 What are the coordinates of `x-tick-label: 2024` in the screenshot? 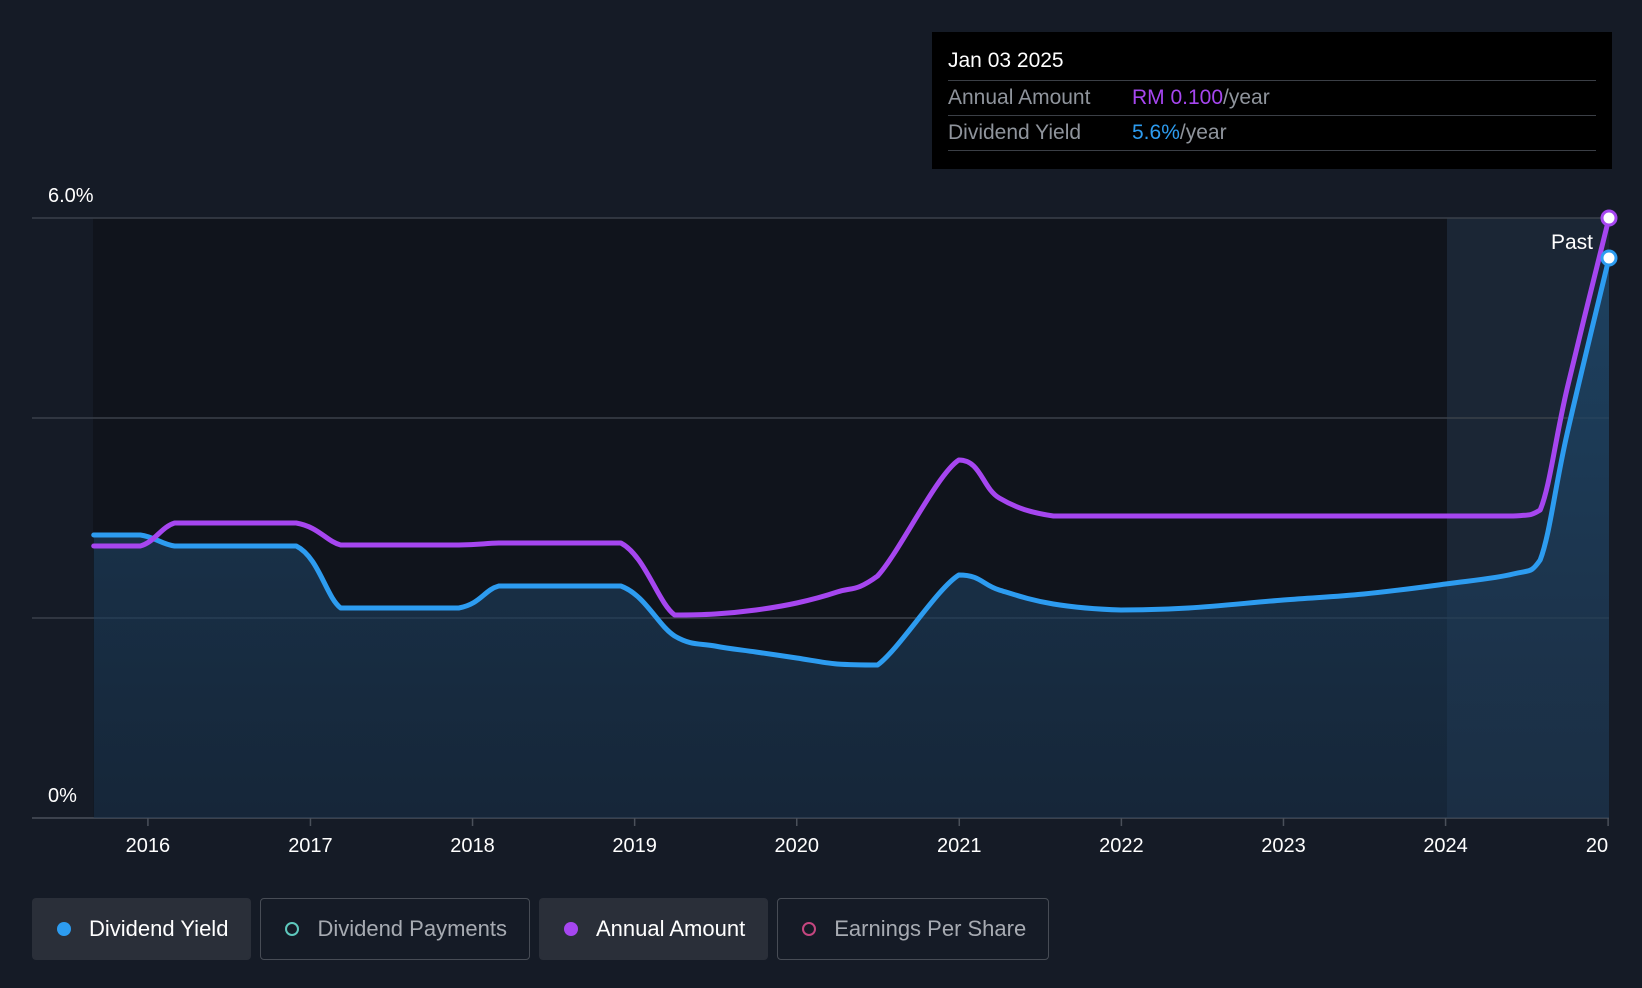 It's located at (1445, 846).